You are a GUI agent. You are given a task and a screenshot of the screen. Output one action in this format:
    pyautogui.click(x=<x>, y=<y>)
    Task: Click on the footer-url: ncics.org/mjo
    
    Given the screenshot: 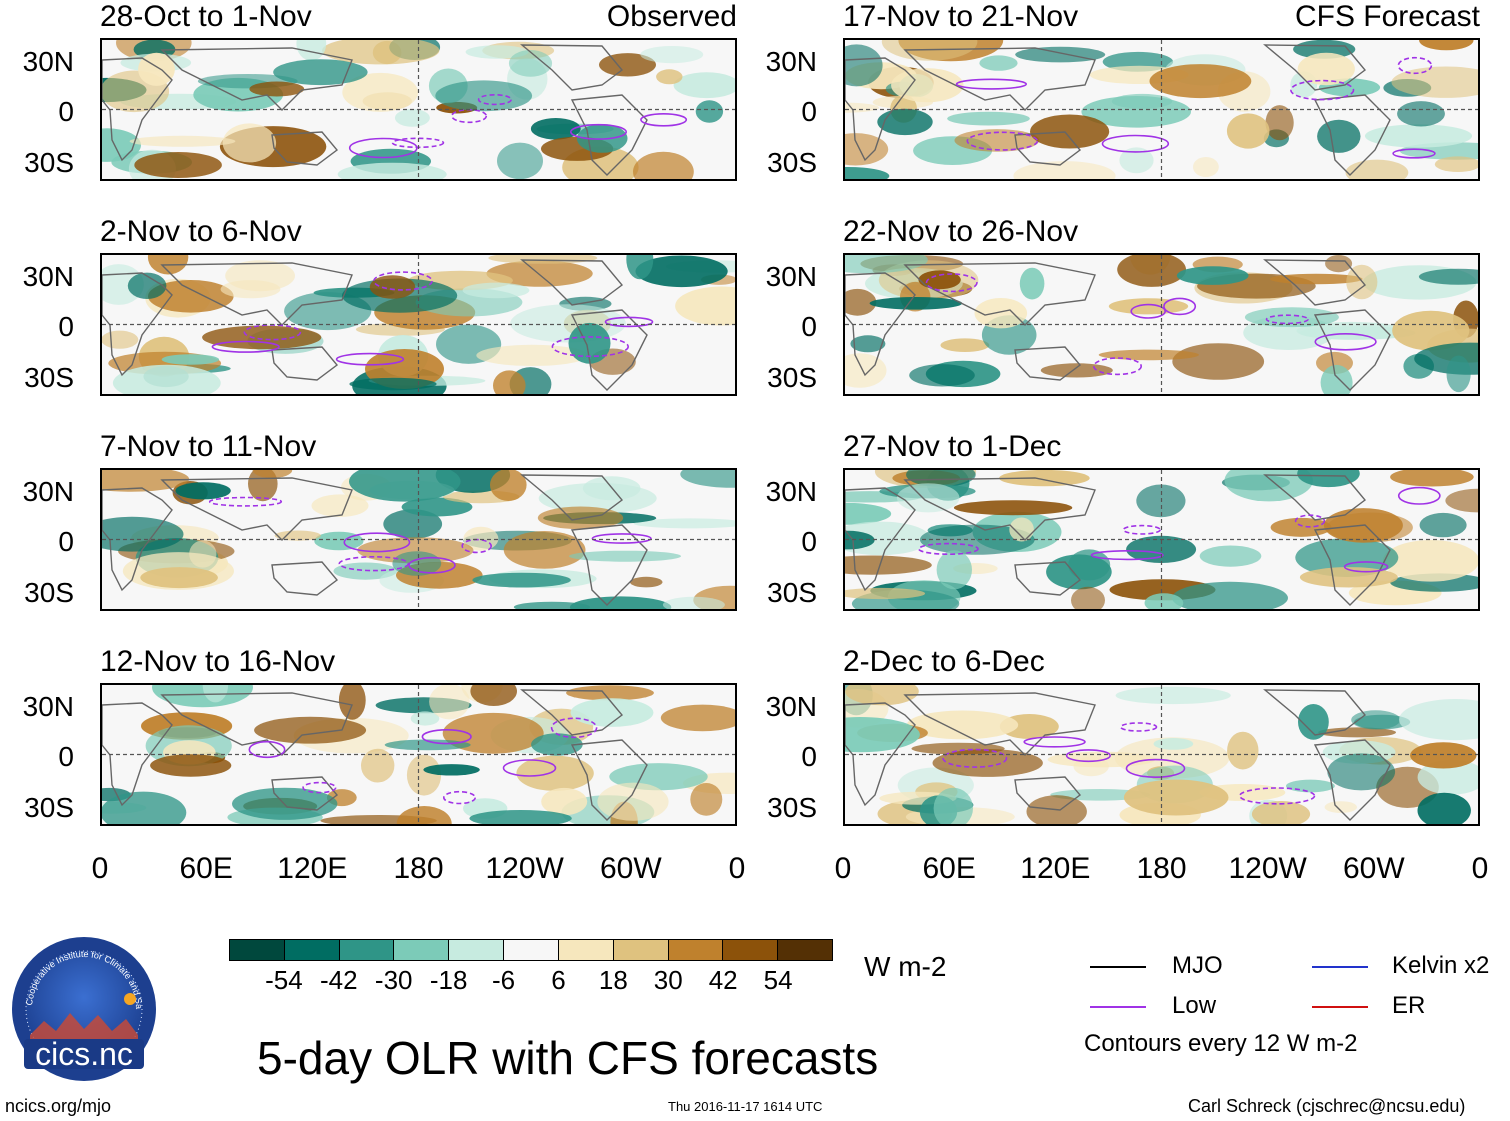 What is the action you would take?
    pyautogui.click(x=58, y=1106)
    